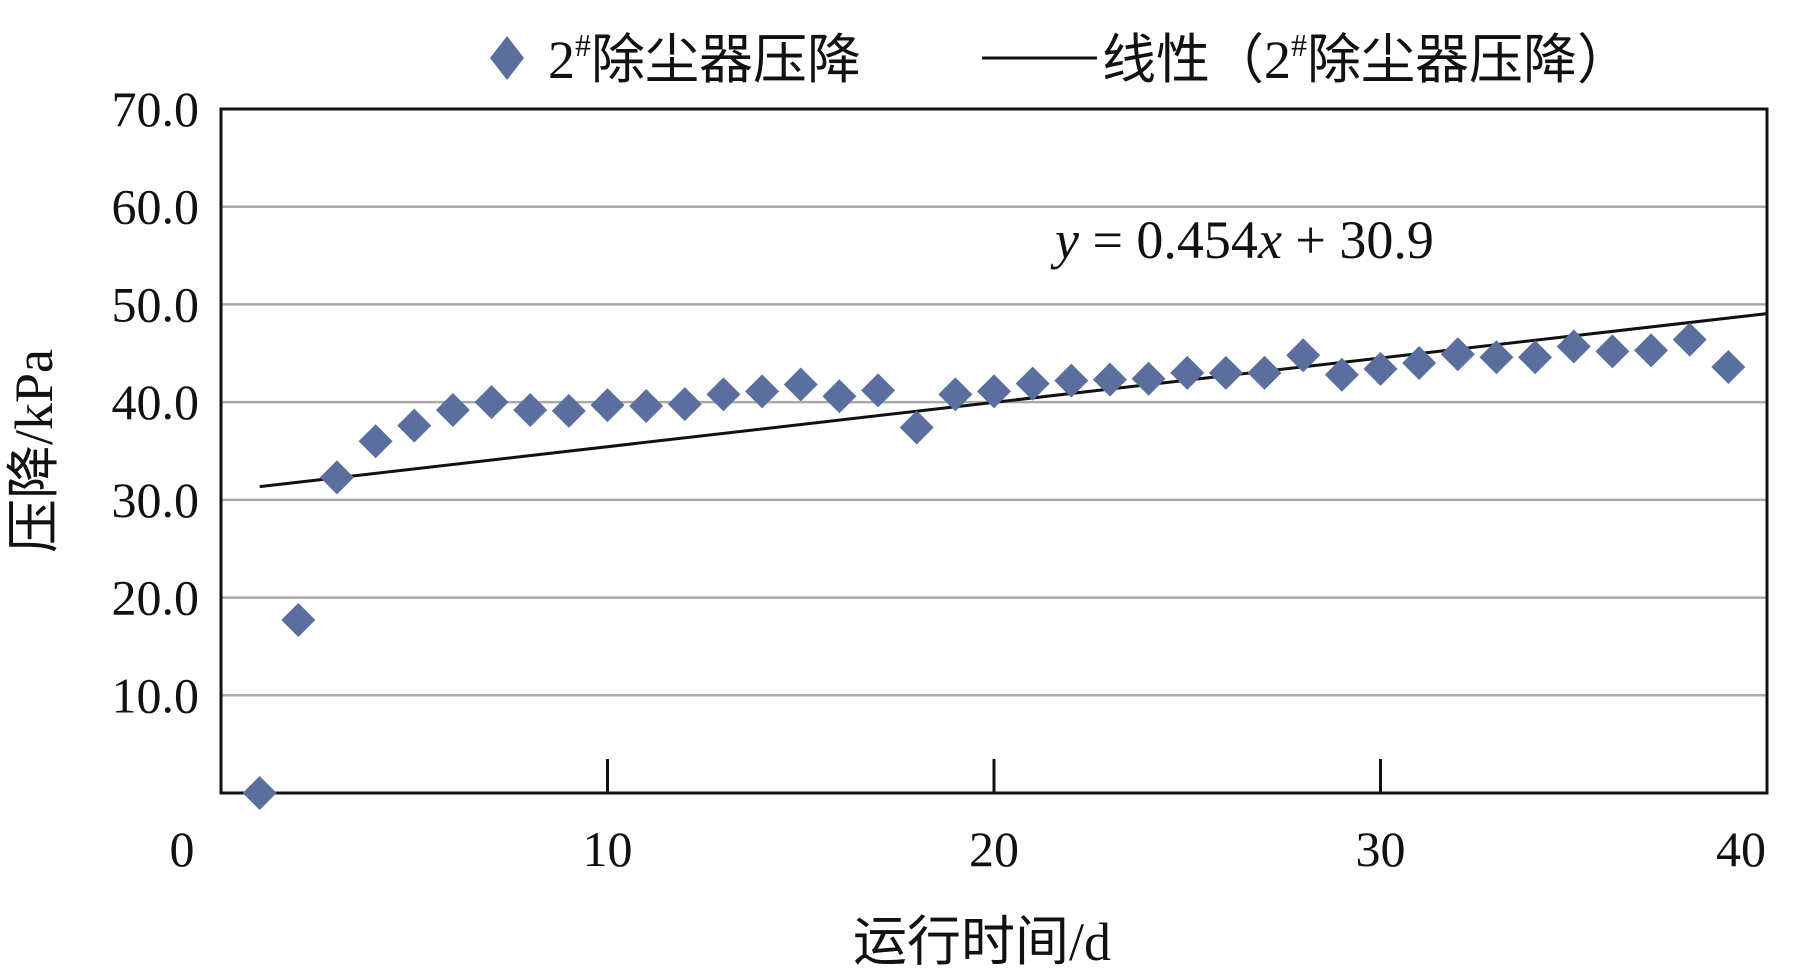 The height and width of the screenshot is (979, 1803). Describe the element at coordinates (583, 45) in the screenshot. I see `legend-scatter-label-sup: #` at that location.